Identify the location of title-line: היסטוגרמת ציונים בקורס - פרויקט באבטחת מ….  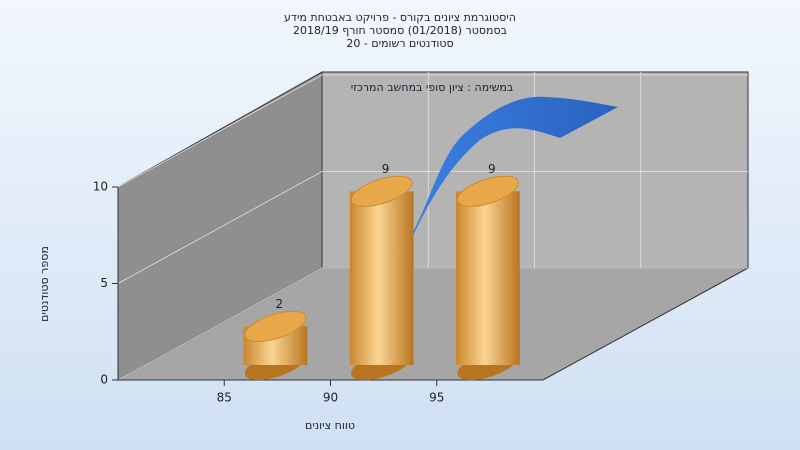
(400, 17).